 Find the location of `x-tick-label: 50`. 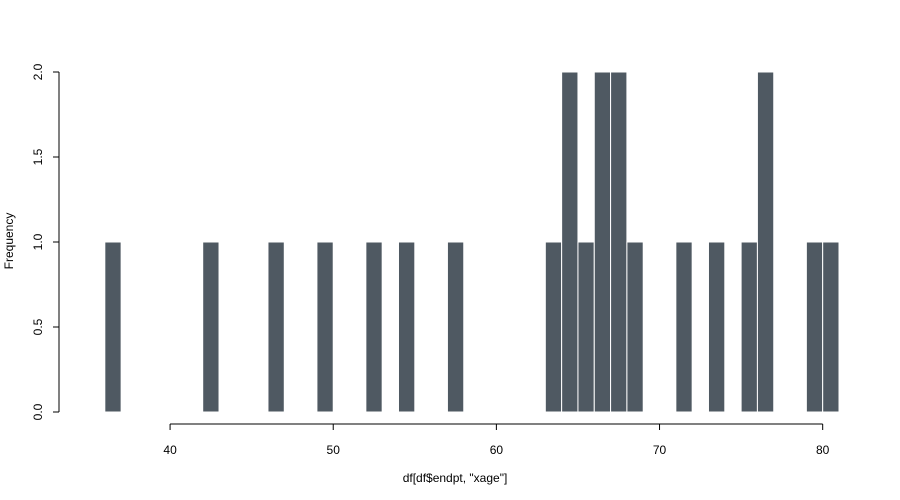

x-tick-label: 50 is located at coordinates (334, 450).